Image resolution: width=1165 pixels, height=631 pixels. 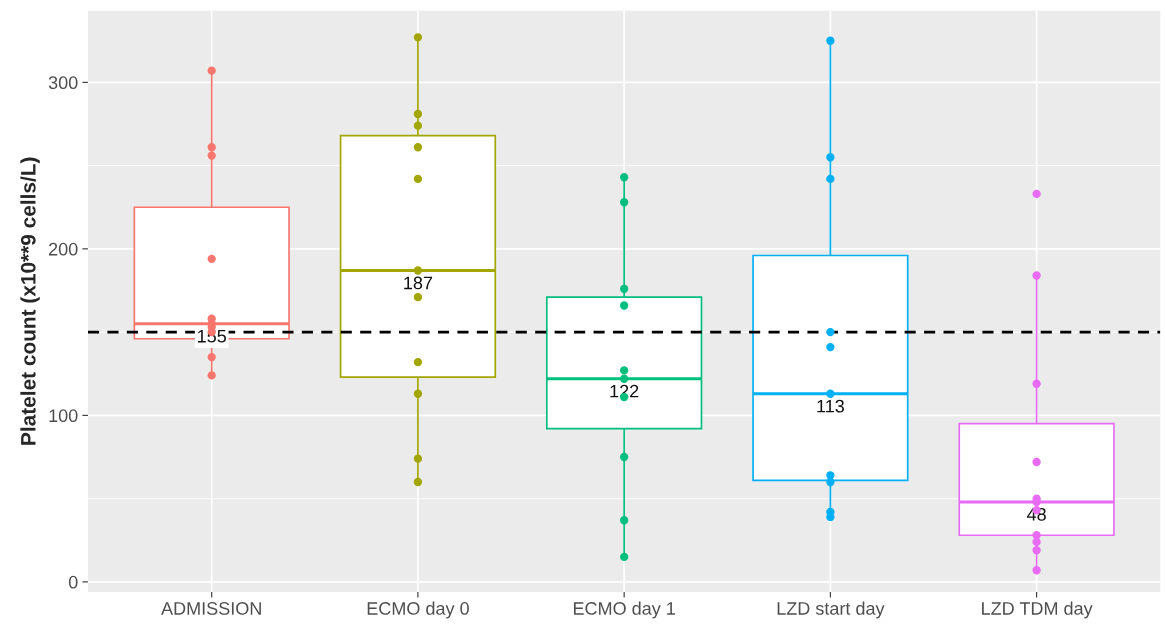 What do you see at coordinates (830, 406) in the screenshot?
I see `annotation: 113` at bounding box center [830, 406].